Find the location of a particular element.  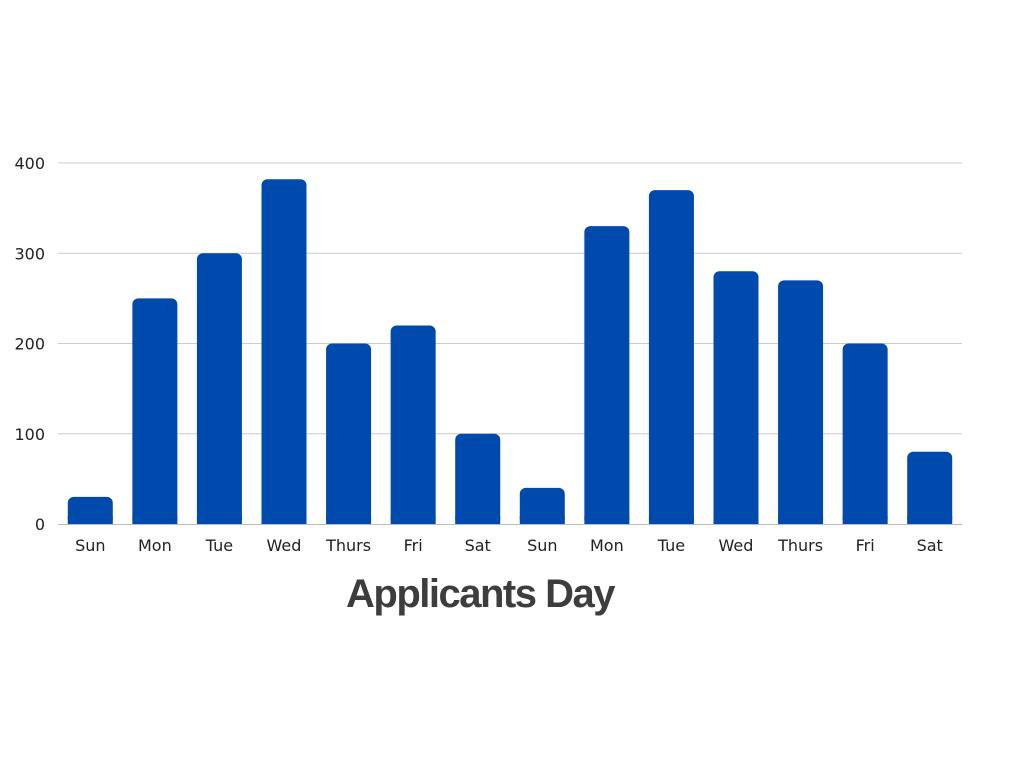

x-tick-label-7: Sun is located at coordinates (542, 545).